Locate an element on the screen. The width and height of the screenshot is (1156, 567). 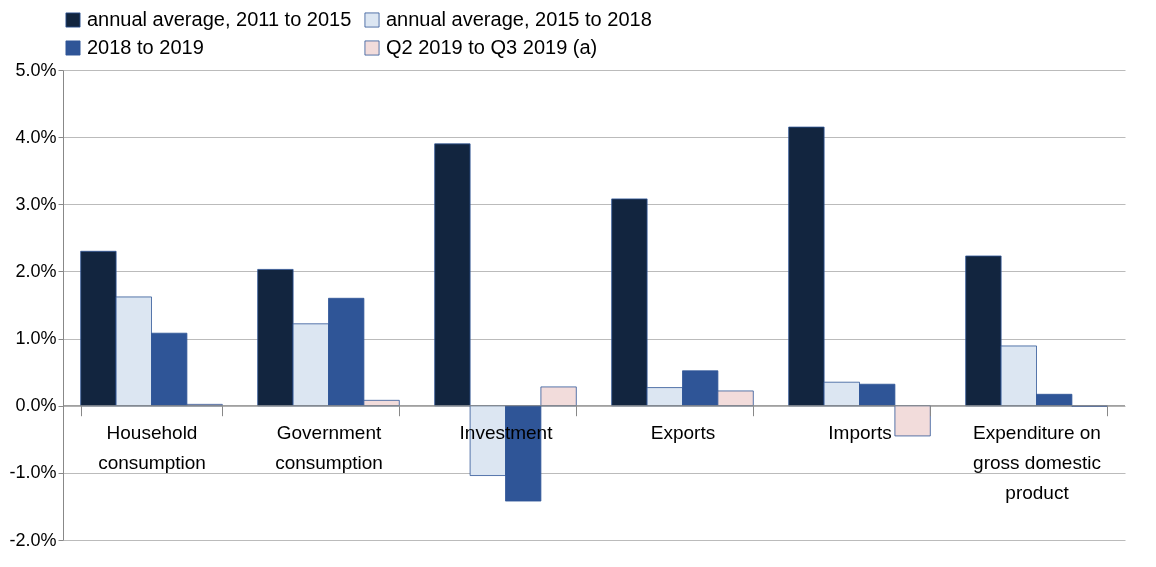
legend-label: Q2 2019 to Q3 2019 (a) is located at coordinates (492, 47).